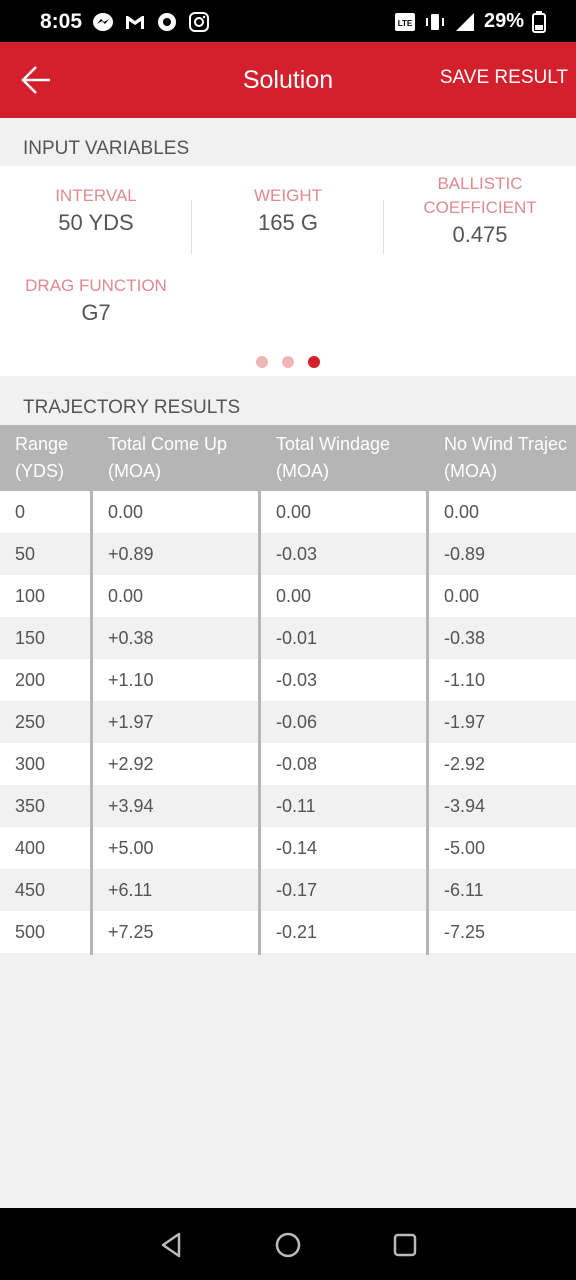  I want to click on drag-function-cell: DRAG FUNCTION G7, so click(96, 301).